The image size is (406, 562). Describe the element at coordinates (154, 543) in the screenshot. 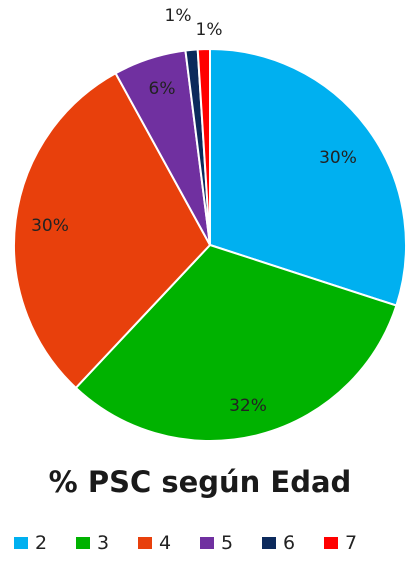

I see `legend-item-4: 4` at that location.